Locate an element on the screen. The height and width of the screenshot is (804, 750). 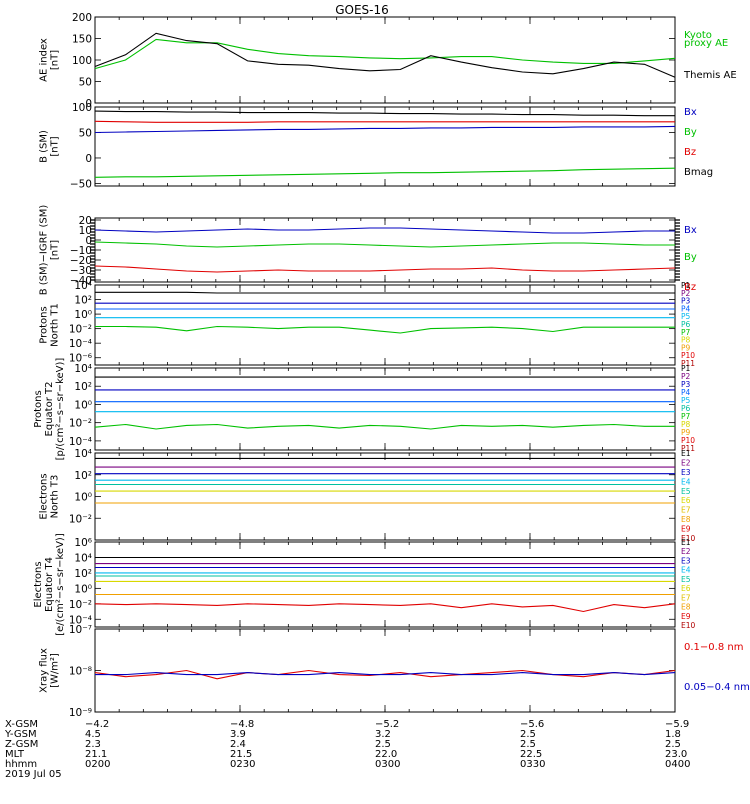
y-axis-label: Equator T4 is located at coordinates (49, 584).